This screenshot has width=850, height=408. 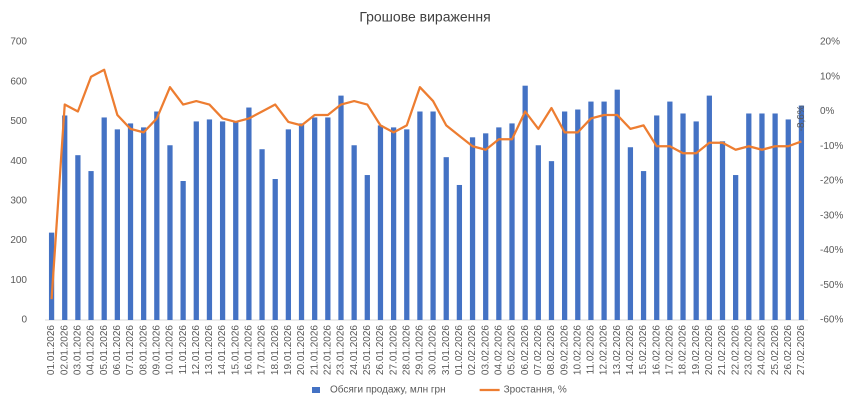 What do you see at coordinates (170, 350) in the screenshot?
I see `x-tick-label: 10.01.2026` at bounding box center [170, 350].